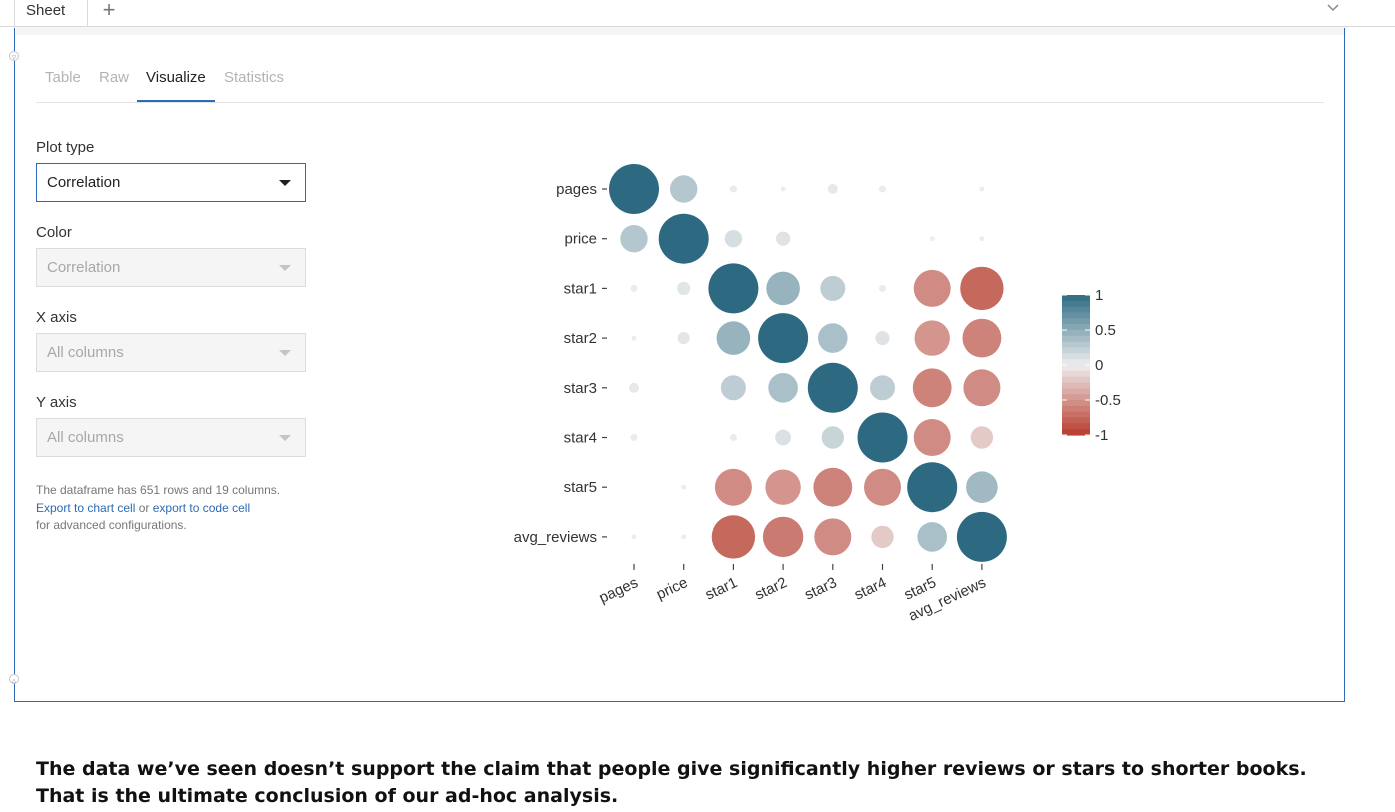 The height and width of the screenshot is (812, 1395). I want to click on legend-label: 1, so click(1099, 295).